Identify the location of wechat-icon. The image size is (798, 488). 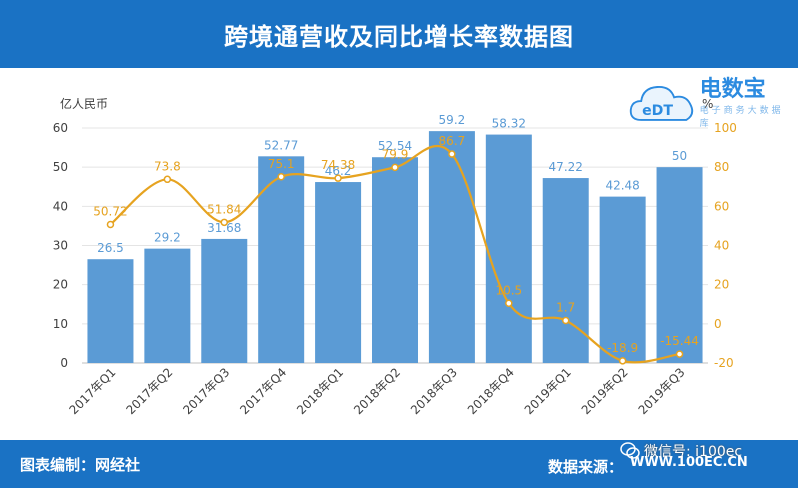
(630, 450).